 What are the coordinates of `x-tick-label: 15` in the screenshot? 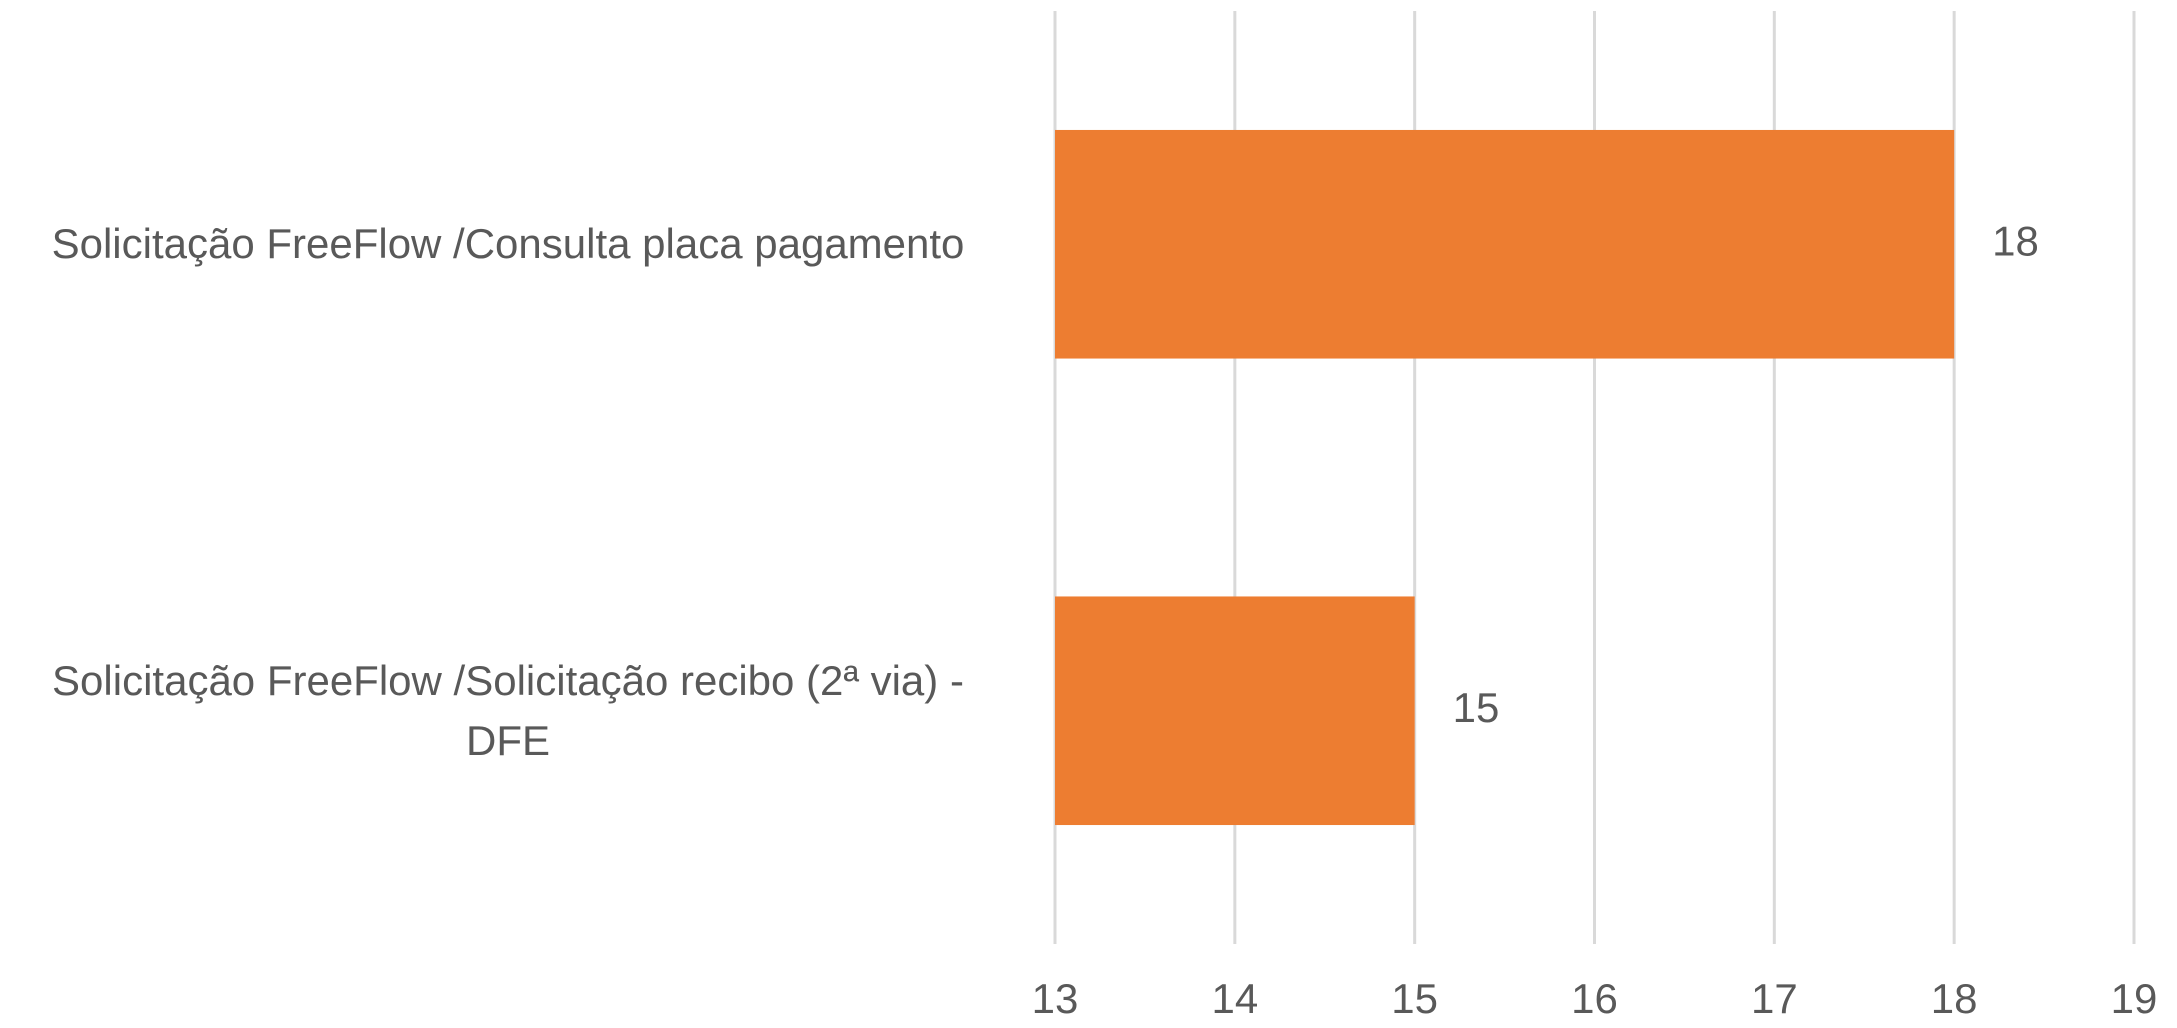 It's located at (1414, 998).